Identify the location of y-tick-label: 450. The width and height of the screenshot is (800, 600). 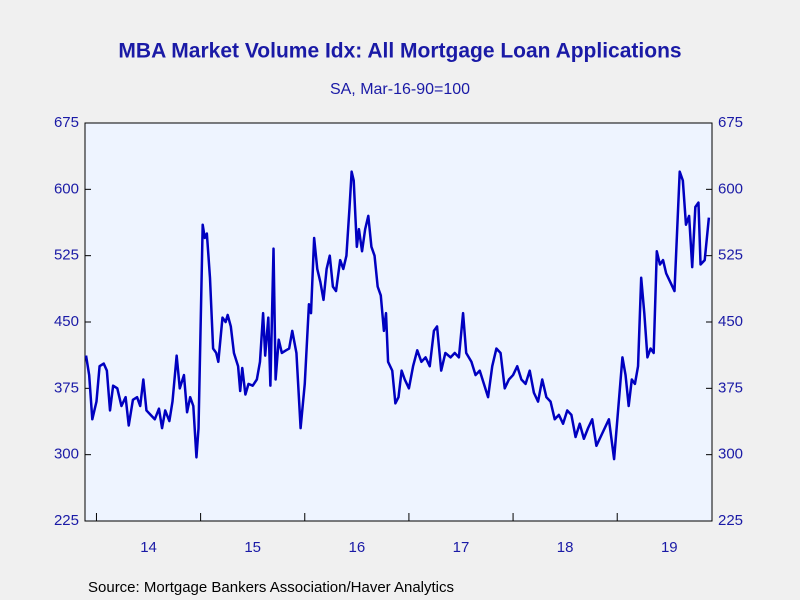
(66, 321).